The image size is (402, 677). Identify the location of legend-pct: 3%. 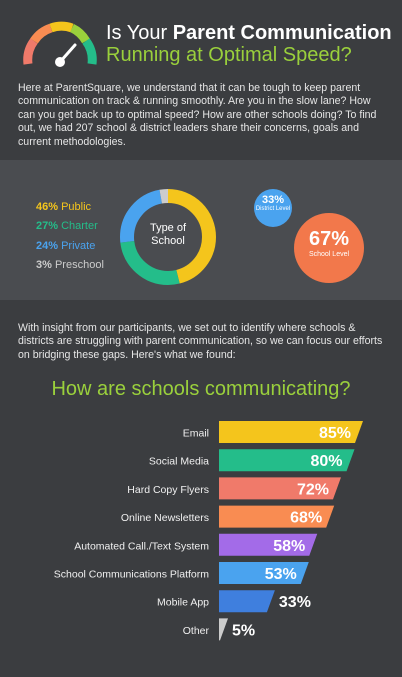
(44, 265).